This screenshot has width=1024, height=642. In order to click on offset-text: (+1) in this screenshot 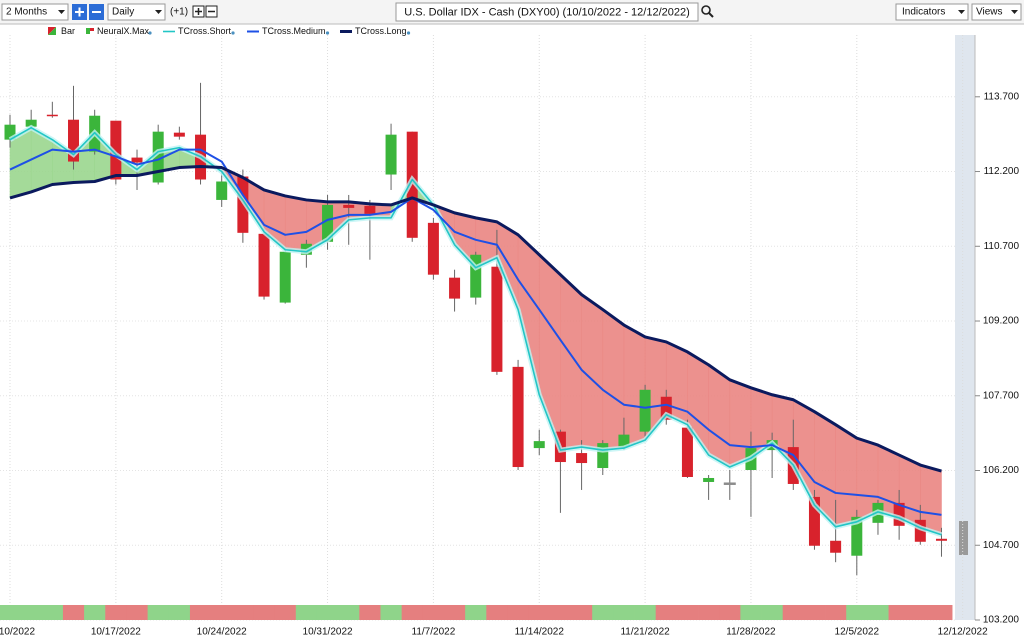, I will do `click(179, 12)`.